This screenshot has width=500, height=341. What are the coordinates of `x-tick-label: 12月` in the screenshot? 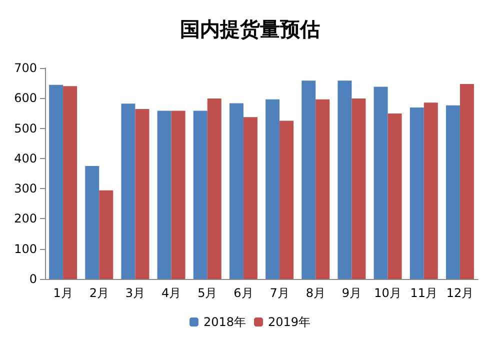 It's located at (460, 293).